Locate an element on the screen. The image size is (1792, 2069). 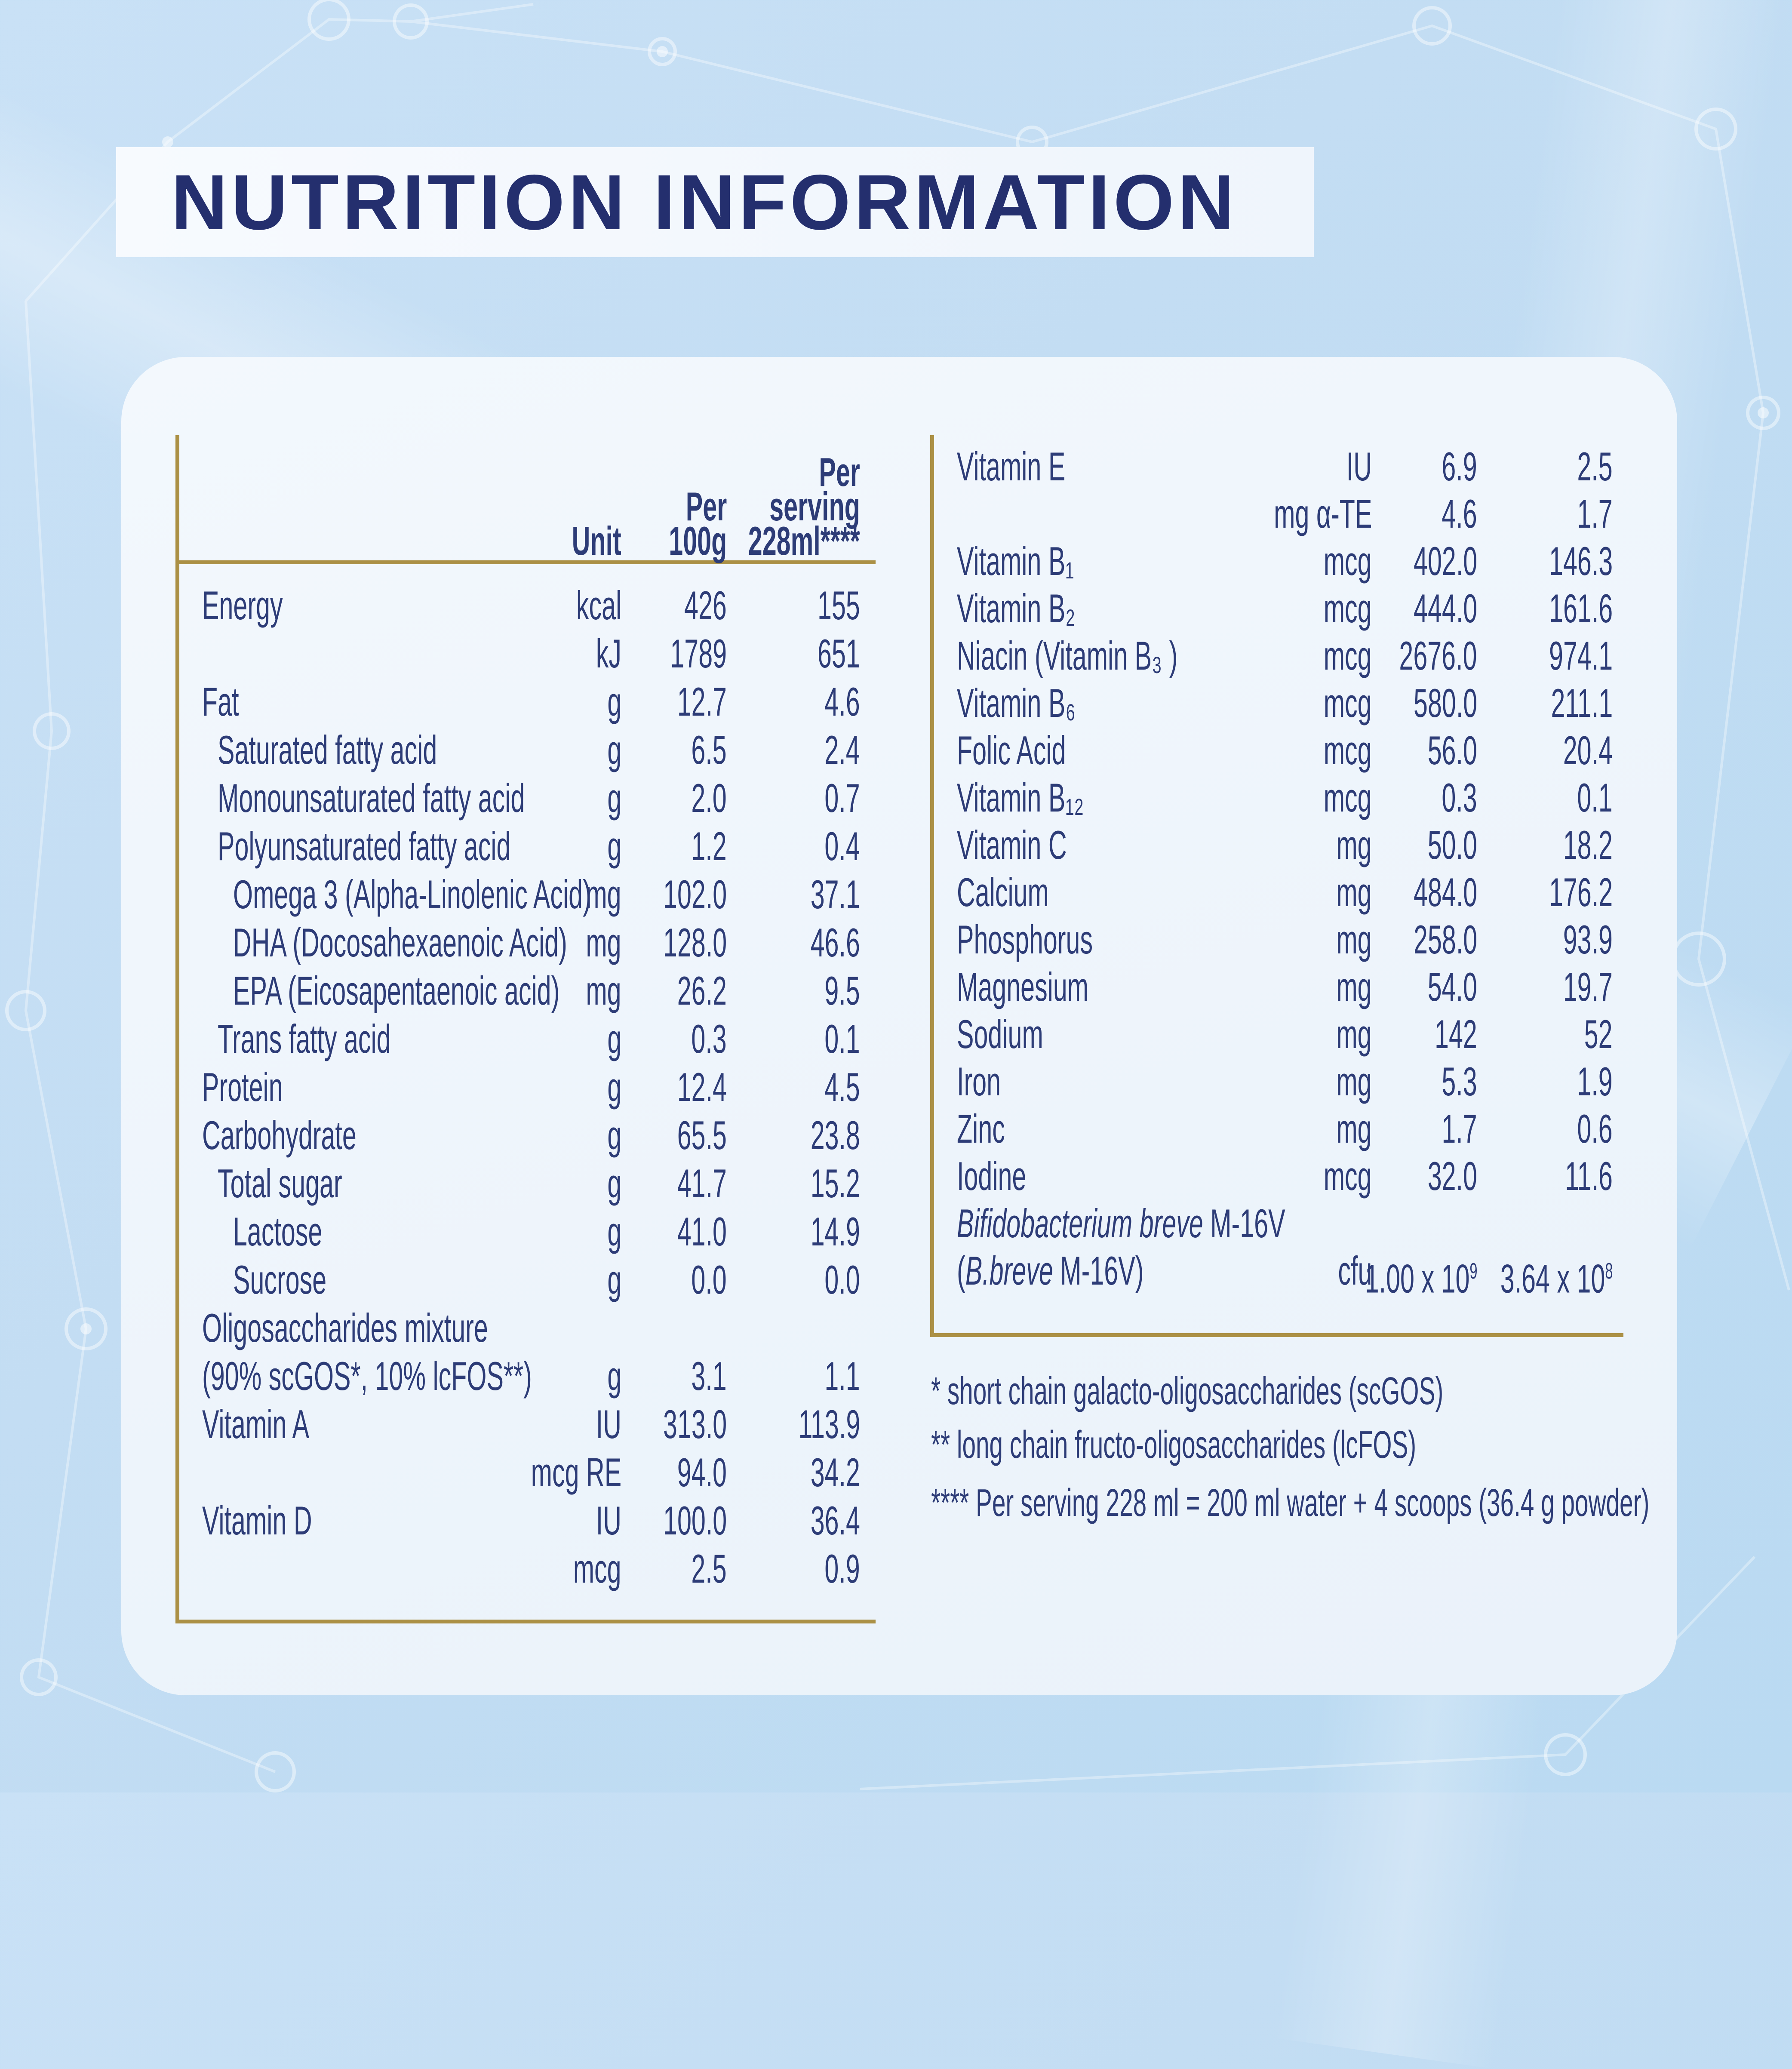
table-row: (90% scGOS*, 10% lcFOS**) g 3.1 1.1 is located at coordinates (896, 1376).